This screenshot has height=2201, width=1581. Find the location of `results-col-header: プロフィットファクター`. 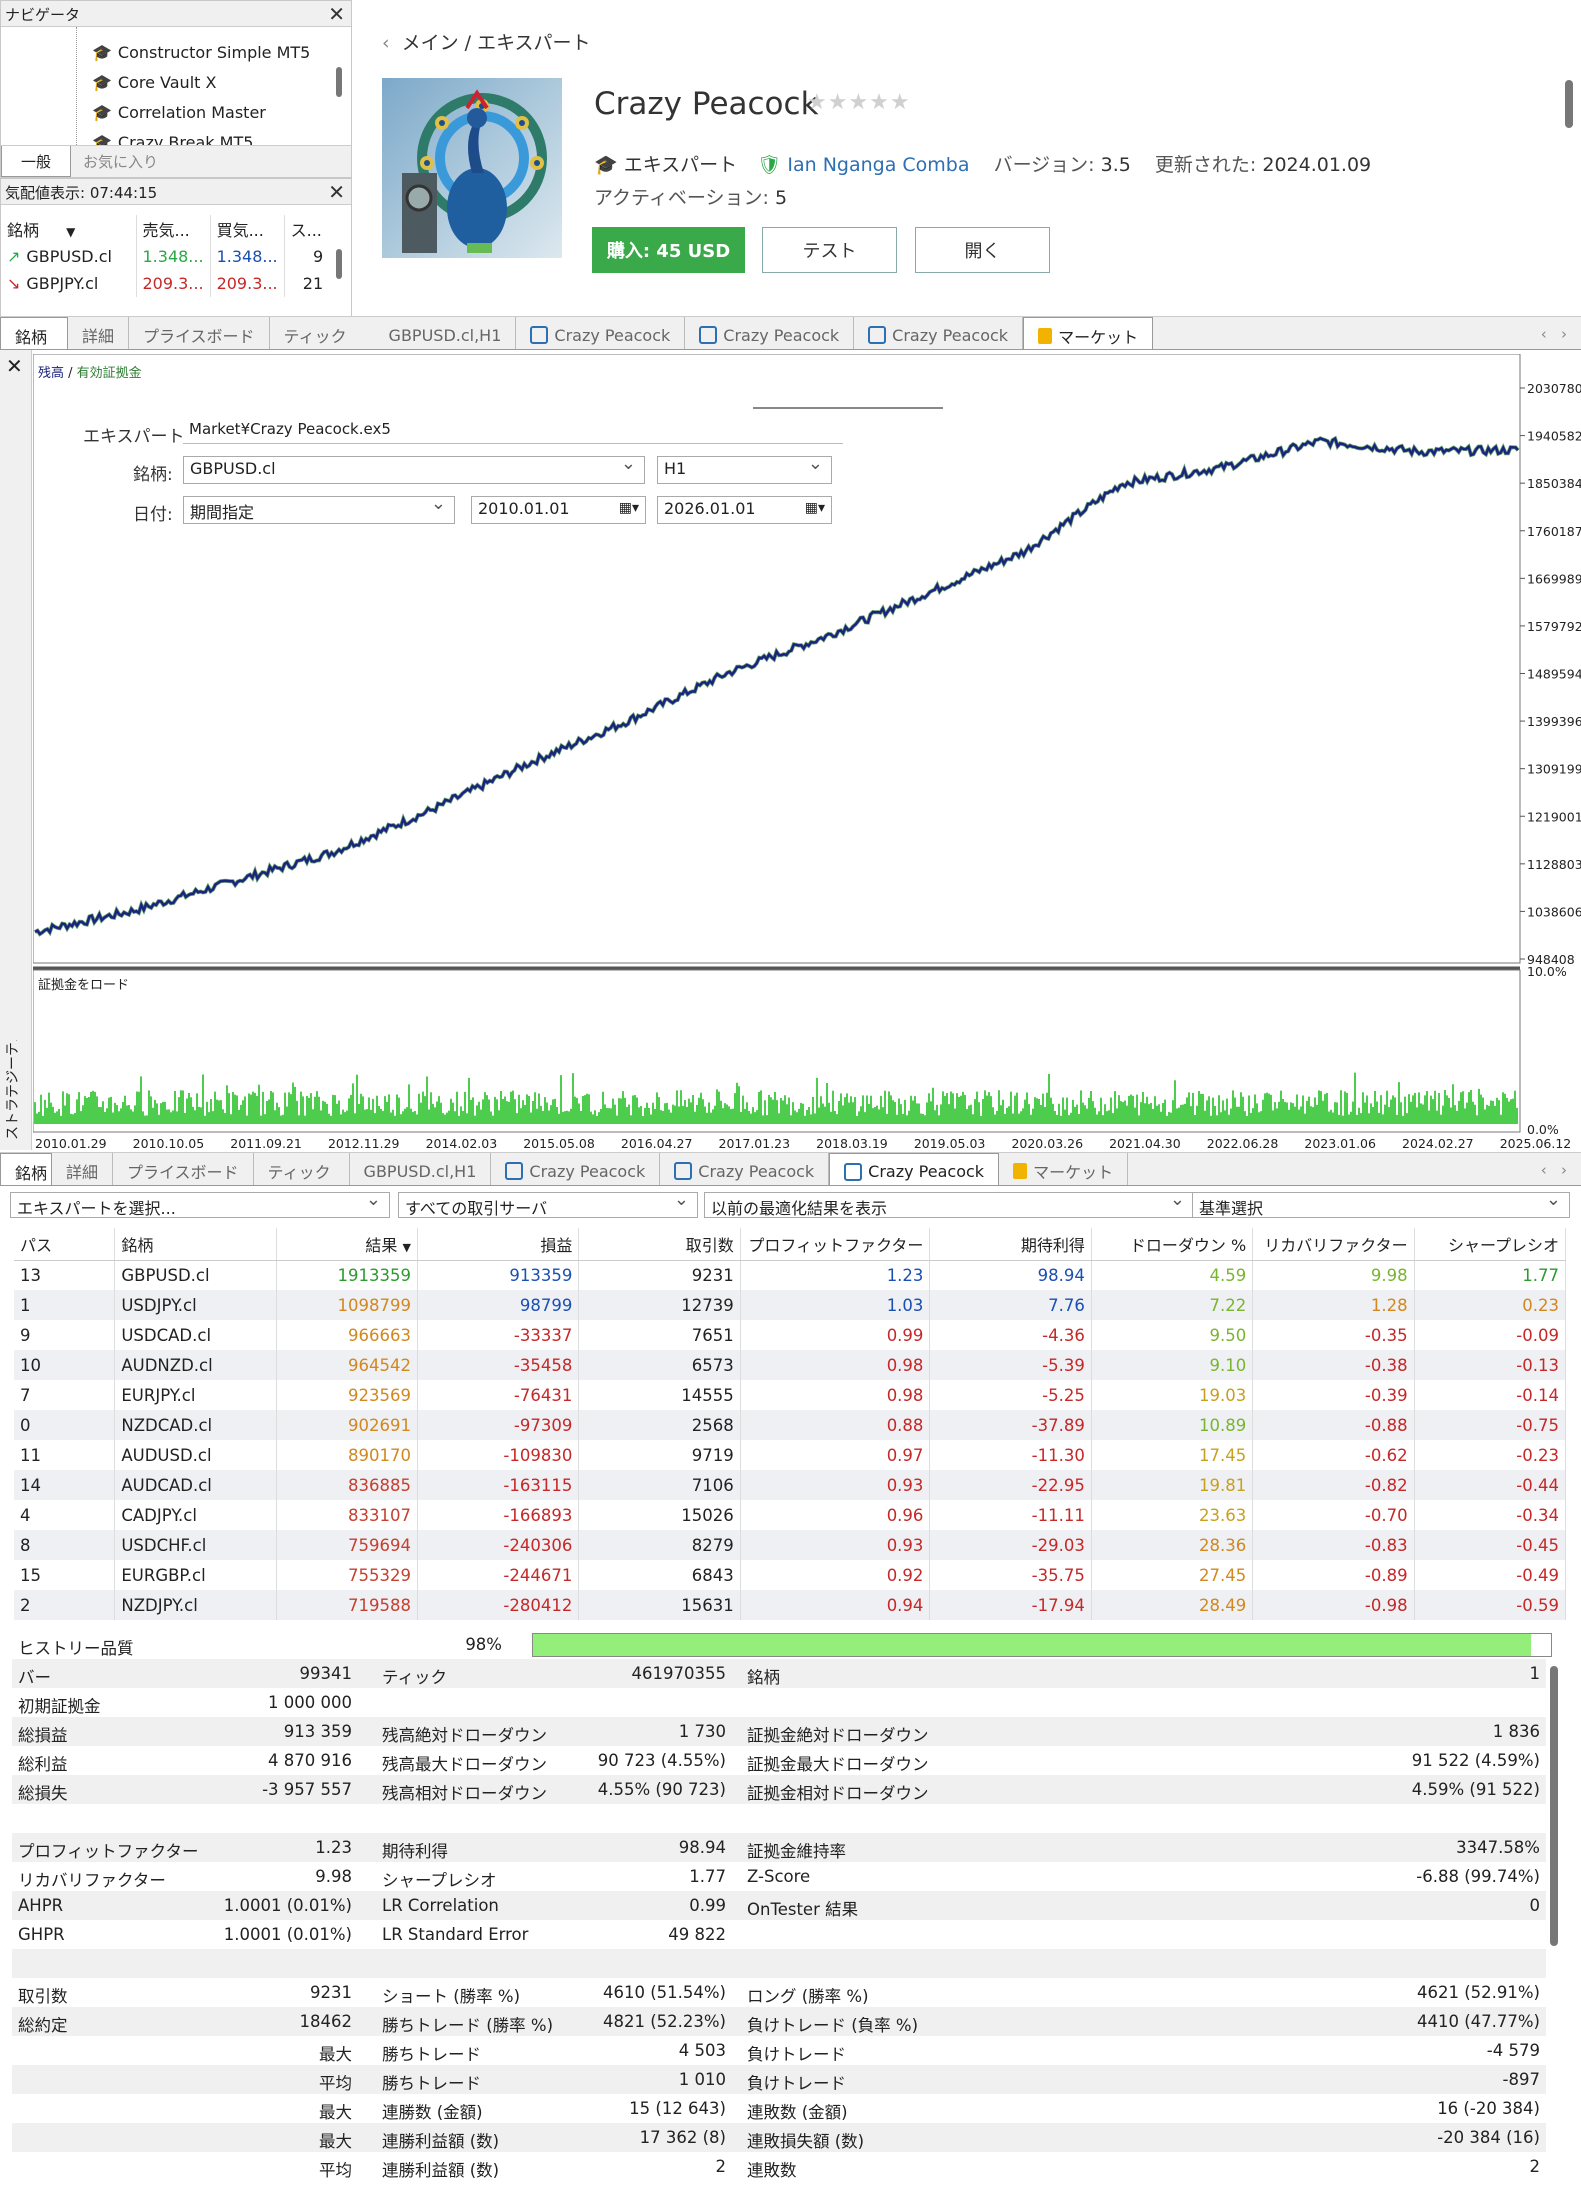

results-col-header: プロフィットファクター is located at coordinates (835, 1244).